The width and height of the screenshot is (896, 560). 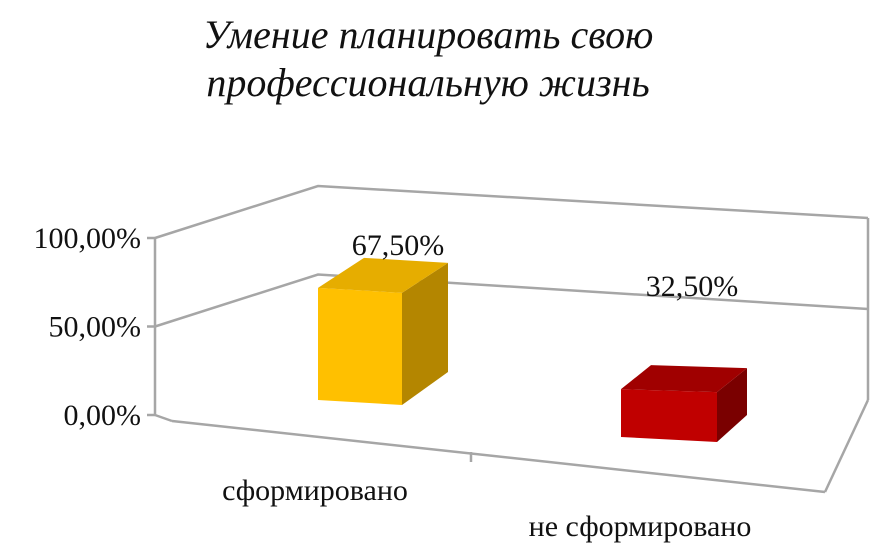 I want to click on y-tick-label: 100,00%, so click(x=88, y=238).